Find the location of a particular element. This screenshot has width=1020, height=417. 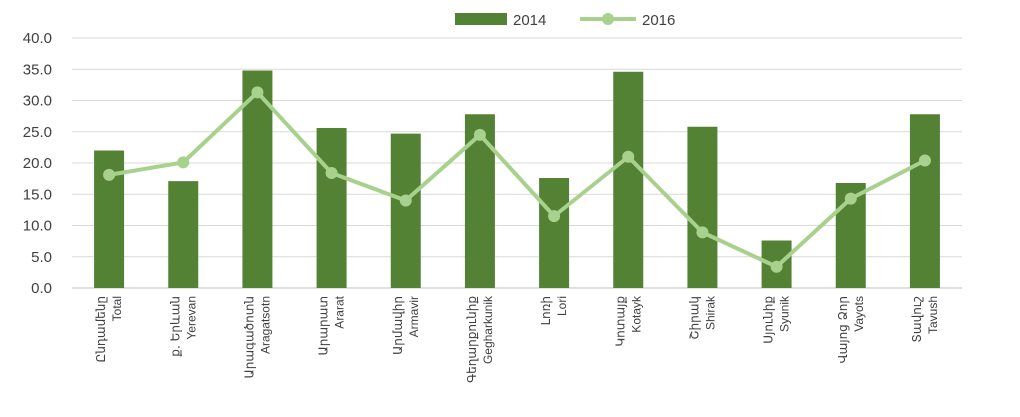

category-label-armenian: Լոռի is located at coordinates (546, 310).